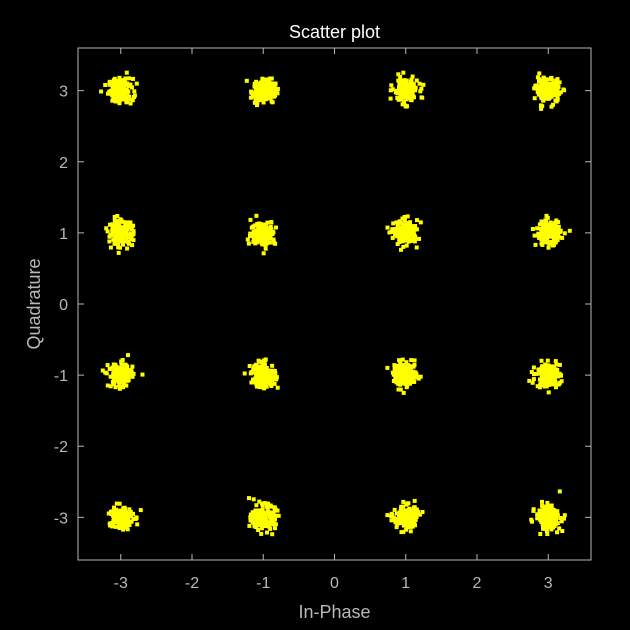 This screenshot has height=630, width=630. What do you see at coordinates (34, 303) in the screenshot?
I see `y-axis-title: Quadrature` at bounding box center [34, 303].